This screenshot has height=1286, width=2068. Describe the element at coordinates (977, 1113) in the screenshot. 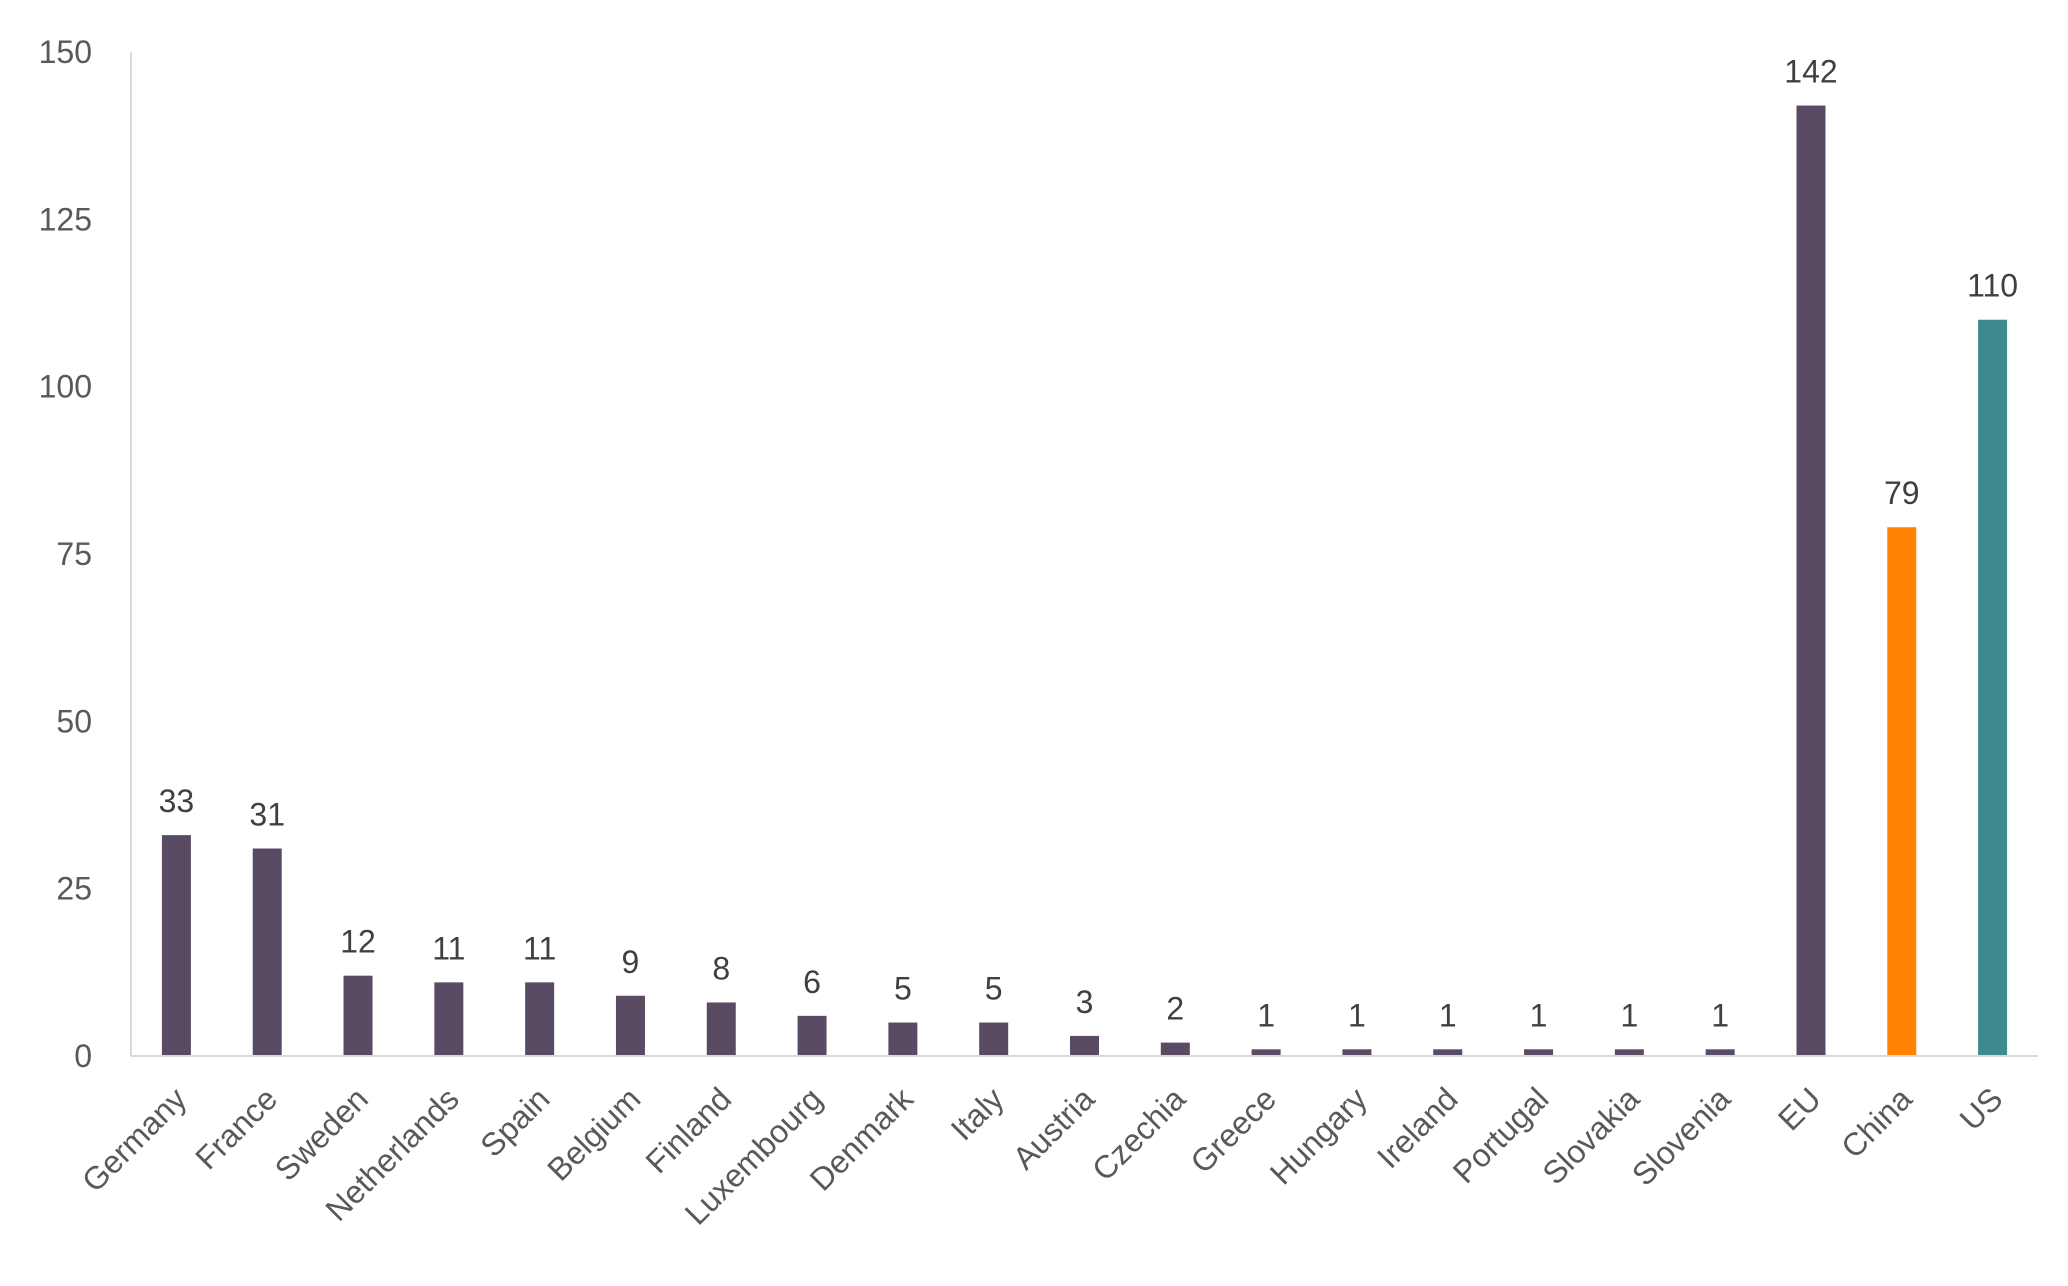

I see `x-tick-label: Italy` at that location.